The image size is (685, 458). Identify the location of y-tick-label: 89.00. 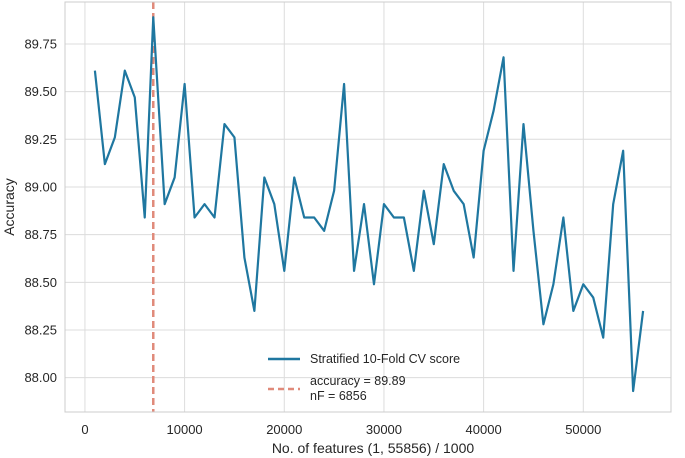
(40, 186).